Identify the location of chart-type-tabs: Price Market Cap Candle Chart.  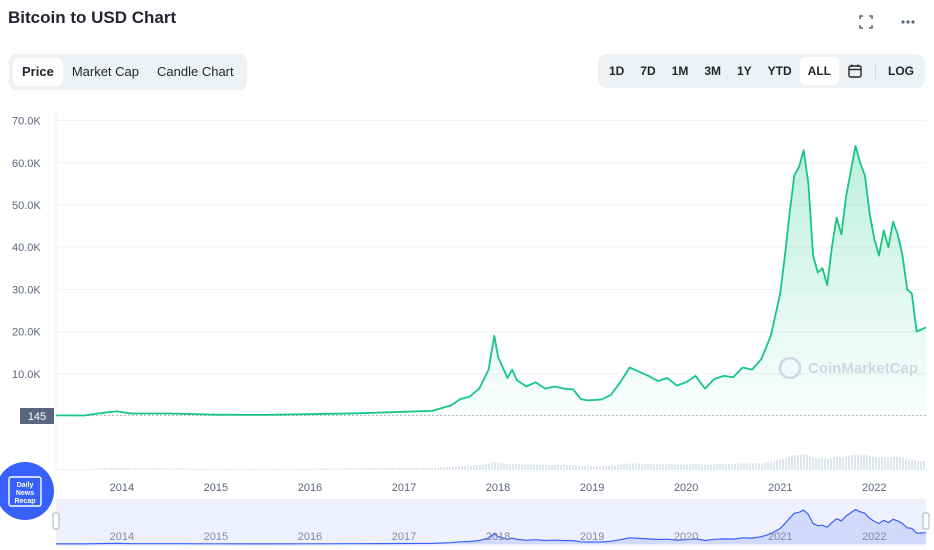
(128, 72).